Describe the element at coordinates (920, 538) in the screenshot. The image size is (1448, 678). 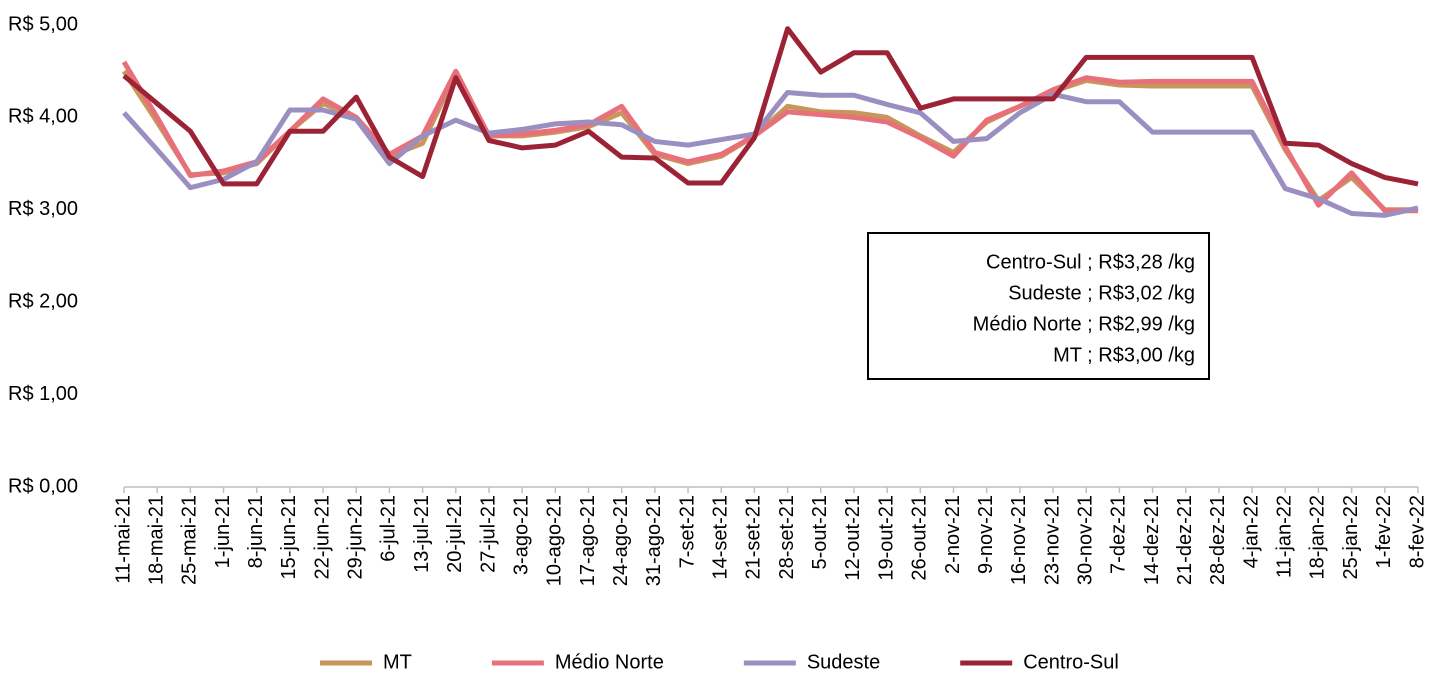
I see `x-tick-label: 26-out-21` at that location.